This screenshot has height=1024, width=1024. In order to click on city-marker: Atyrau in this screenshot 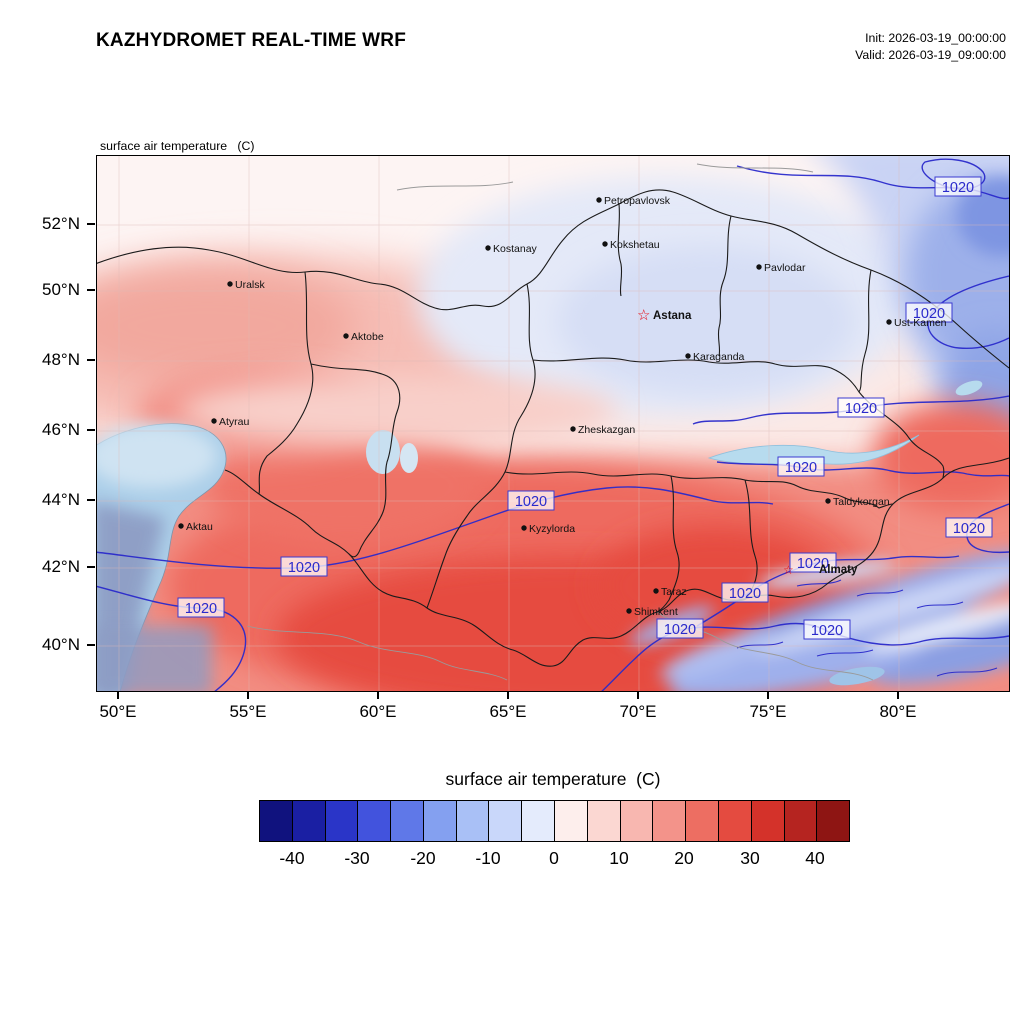, I will do `click(230, 422)`.